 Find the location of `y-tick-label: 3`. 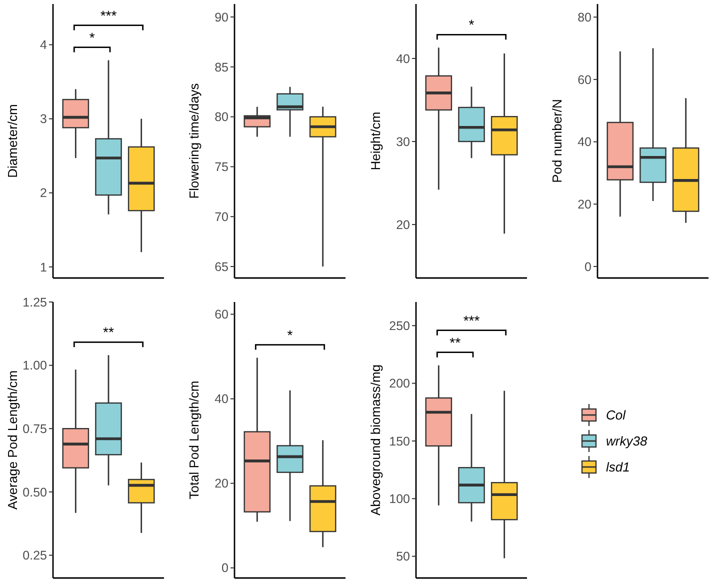

y-tick-label: 3 is located at coordinates (44, 119).